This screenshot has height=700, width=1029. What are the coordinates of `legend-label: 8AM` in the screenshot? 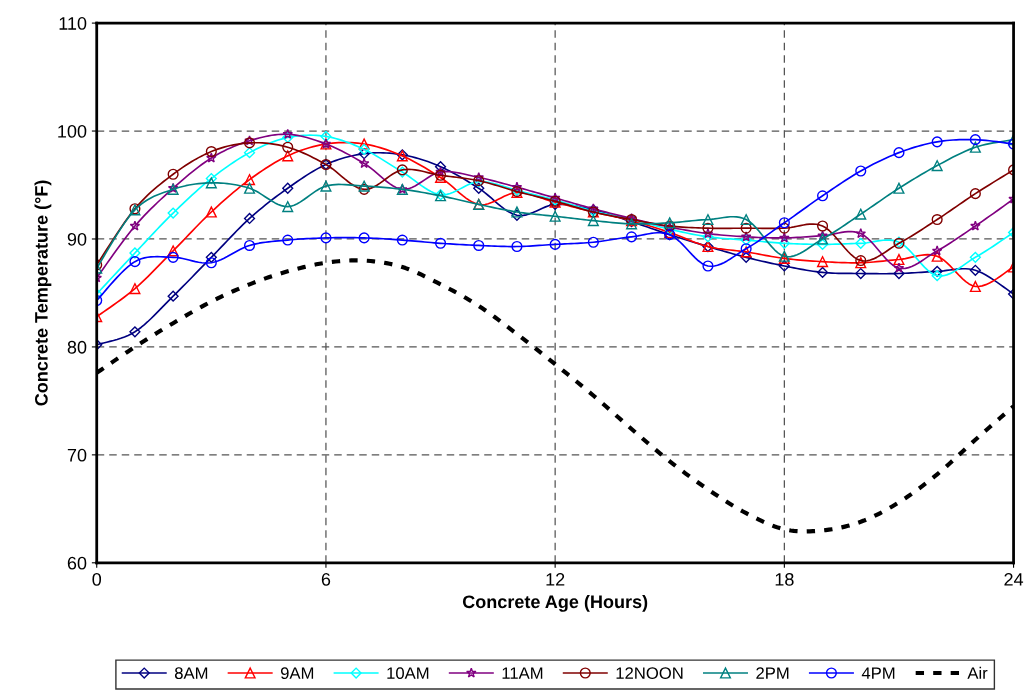 It's located at (191, 673).